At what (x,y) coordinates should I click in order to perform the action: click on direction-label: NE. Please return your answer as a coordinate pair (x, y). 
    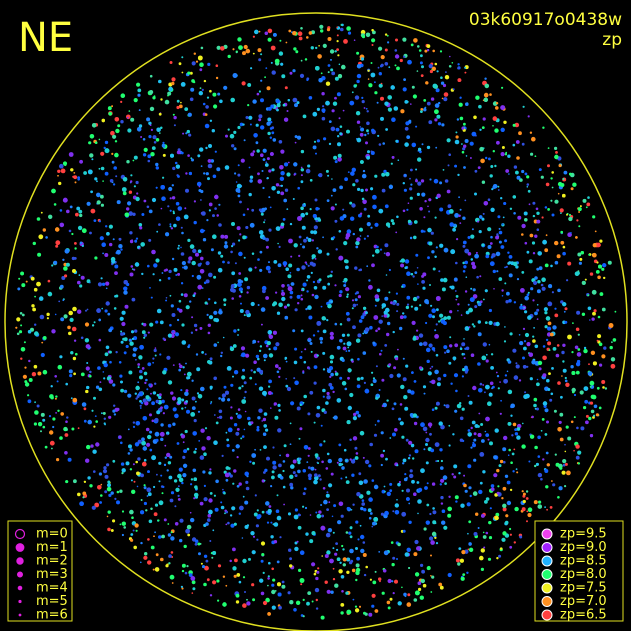
    Looking at the image, I should click on (45, 38).